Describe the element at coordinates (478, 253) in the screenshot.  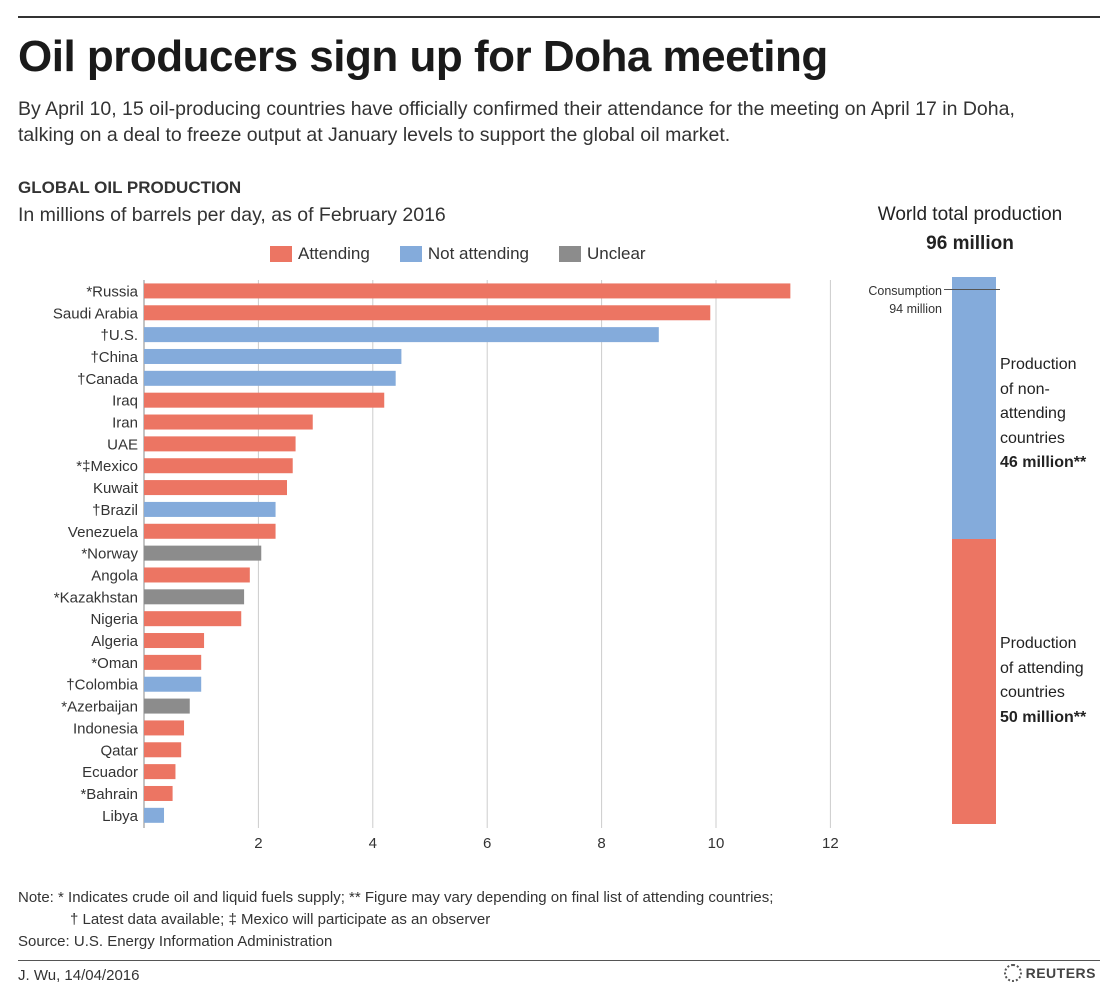
I see `legend-label-not-attending: Not attending` at that location.